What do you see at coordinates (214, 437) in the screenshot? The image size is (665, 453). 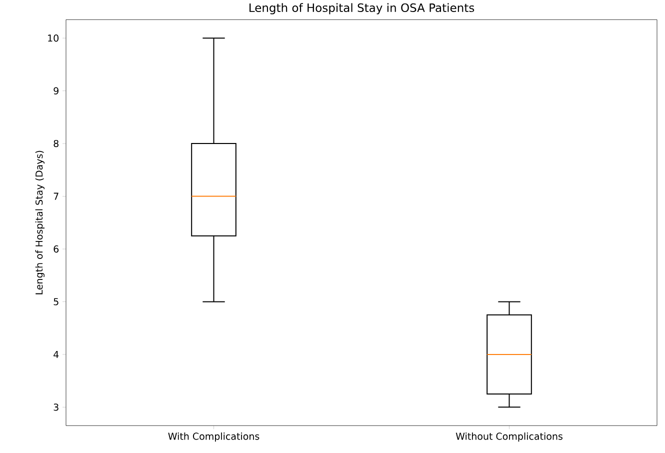 I see `x-tick-label: With Complications` at bounding box center [214, 437].